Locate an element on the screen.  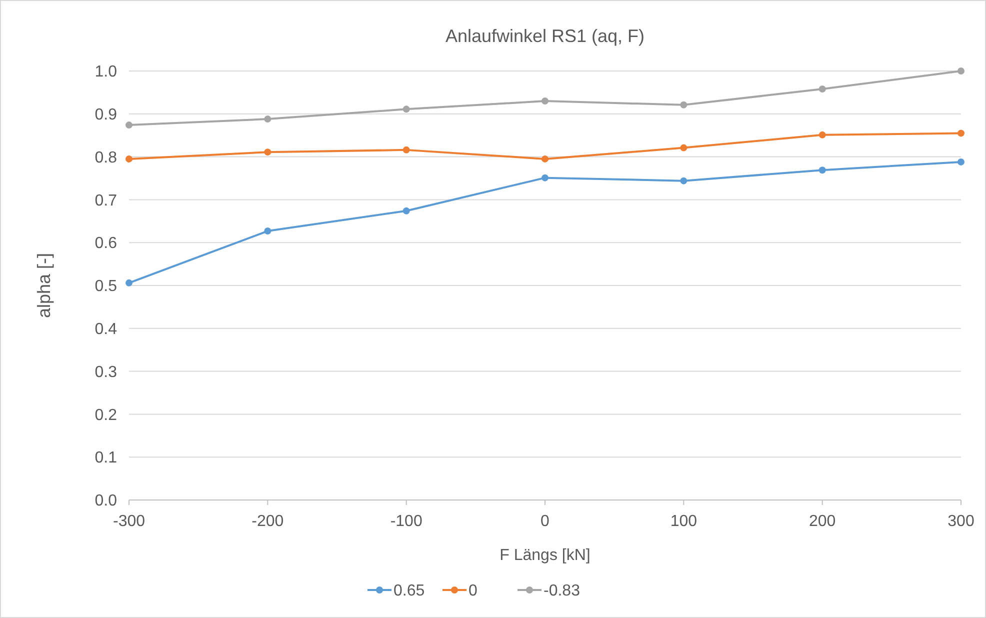
y-tick-label: 0.8 is located at coordinates (106, 157).